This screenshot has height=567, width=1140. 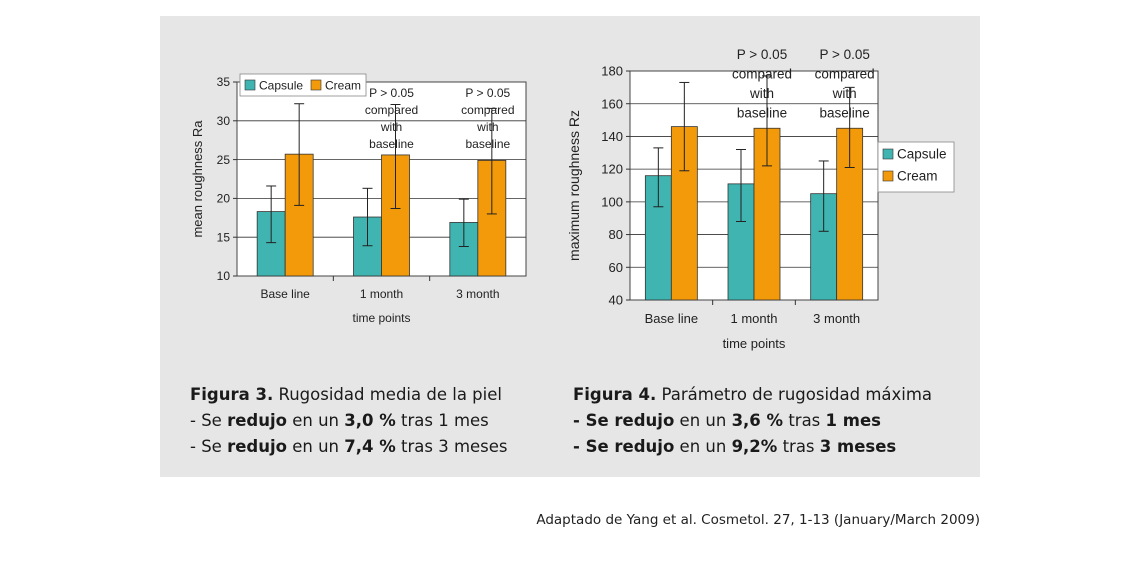 What do you see at coordinates (442, 420) in the screenshot?
I see `caption-text: tras 1 mes` at bounding box center [442, 420].